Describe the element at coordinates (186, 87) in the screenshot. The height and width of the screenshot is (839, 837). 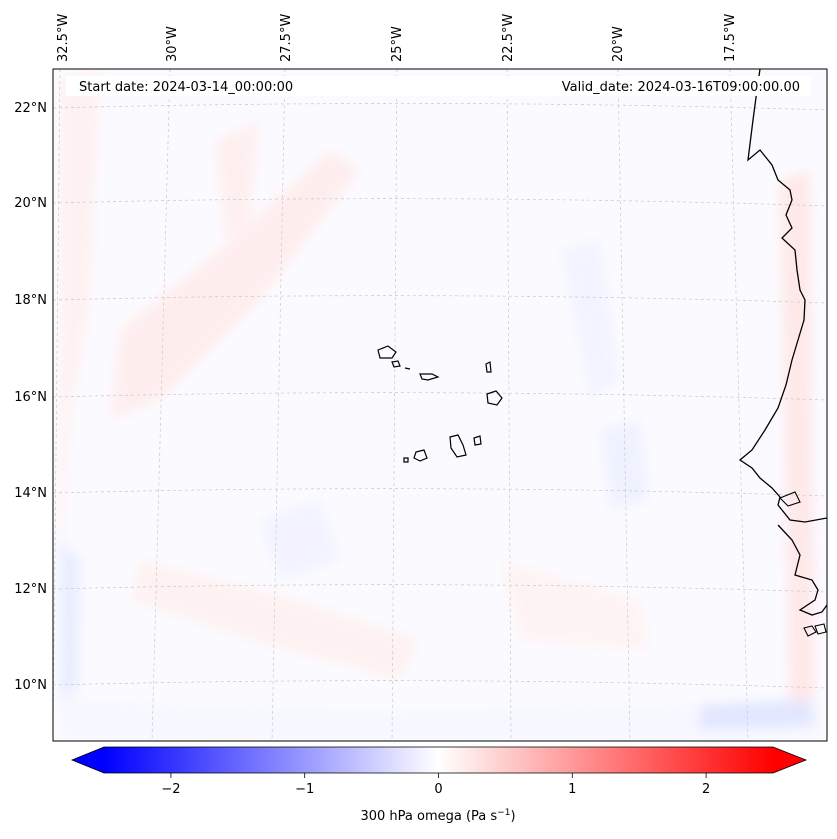
I see `start-date-label: Start date: 2024-03-14_00:00:00` at that location.